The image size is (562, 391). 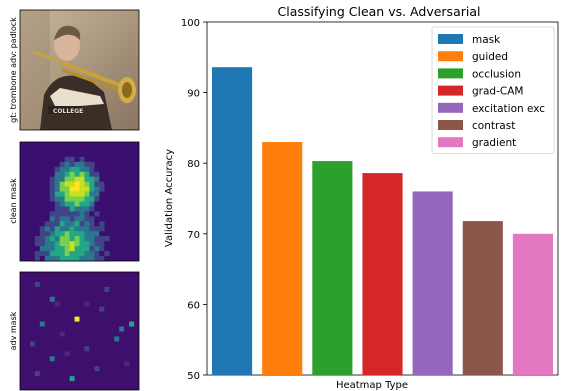 What do you see at coordinates (332, 268) in the screenshot?
I see `bar-occlusion` at bounding box center [332, 268].